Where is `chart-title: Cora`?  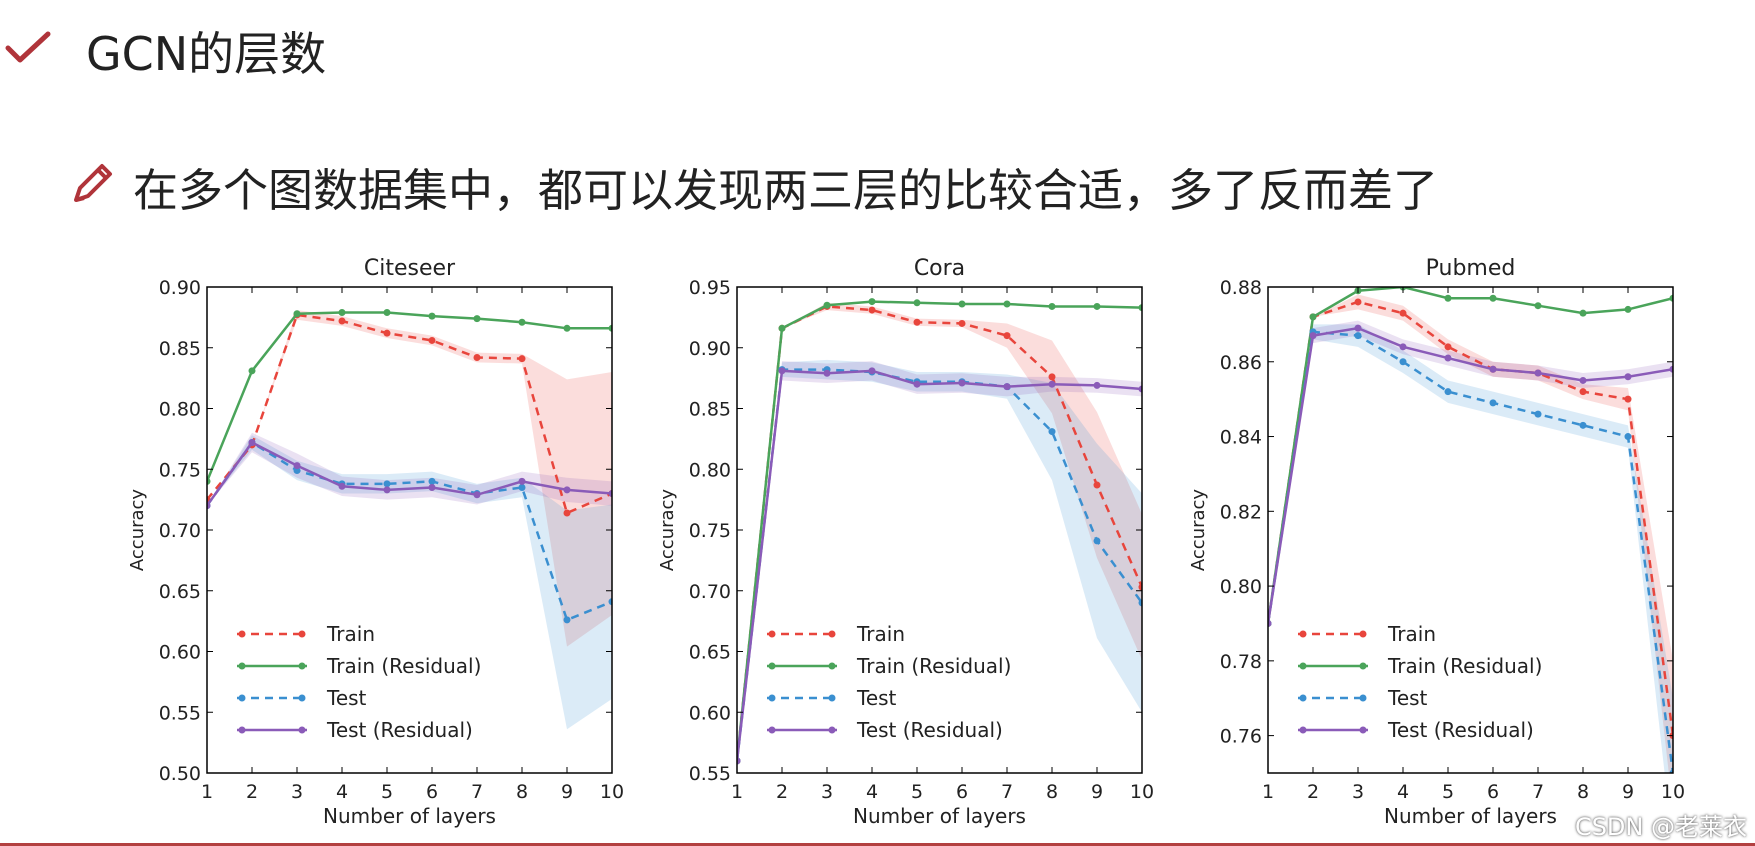
chart-title: Cora is located at coordinates (939, 268).